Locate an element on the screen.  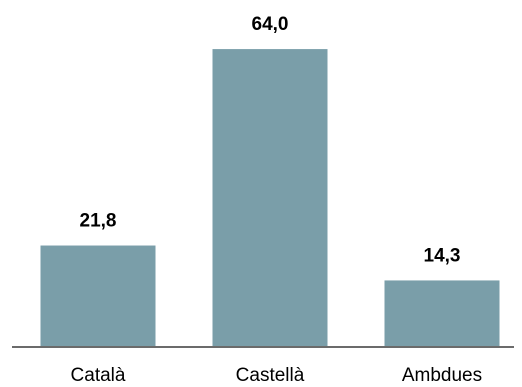
category-label-castella: Castellà is located at coordinates (270, 375).